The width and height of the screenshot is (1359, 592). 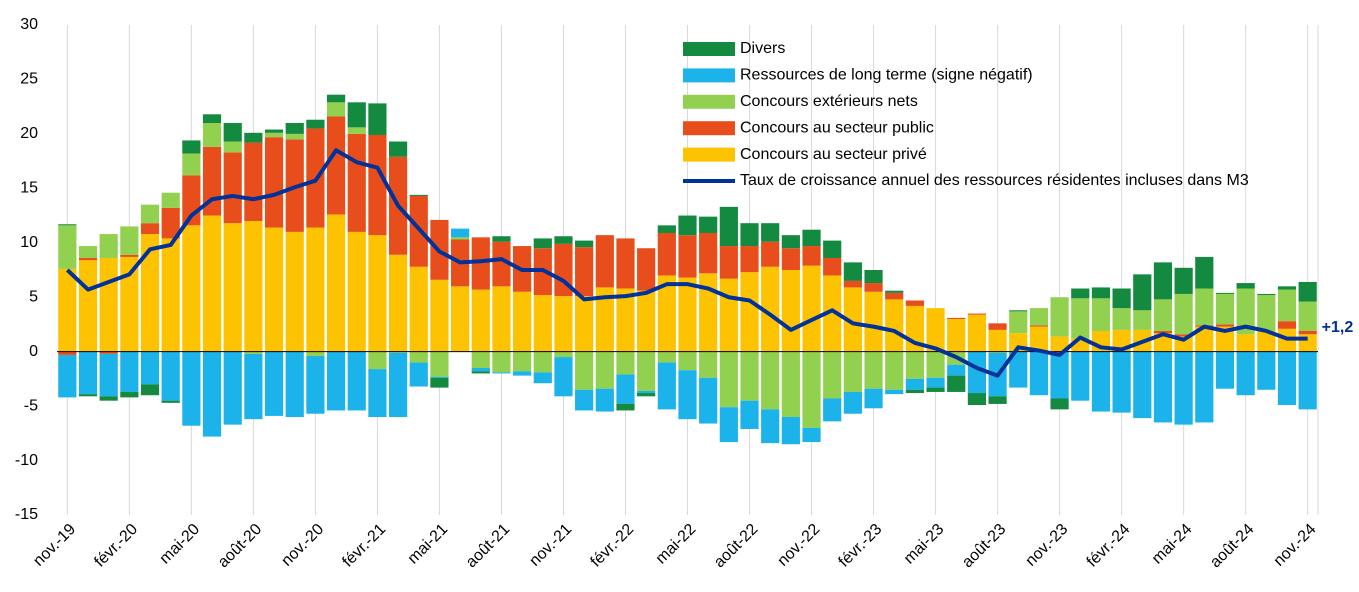 What do you see at coordinates (1109, 546) in the screenshot?
I see `x-tick-label: févr.-24` at bounding box center [1109, 546].